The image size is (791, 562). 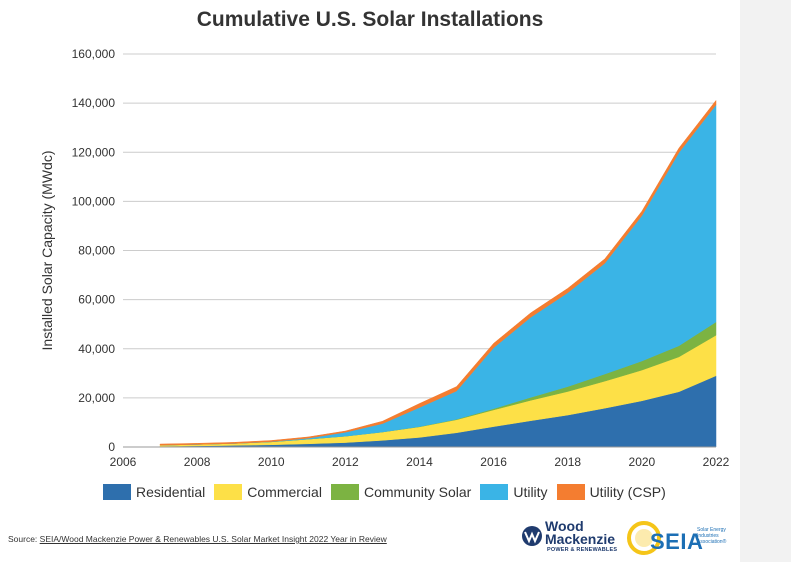 What do you see at coordinates (642, 462) in the screenshot?
I see `x-tick-label: 2020` at bounding box center [642, 462].